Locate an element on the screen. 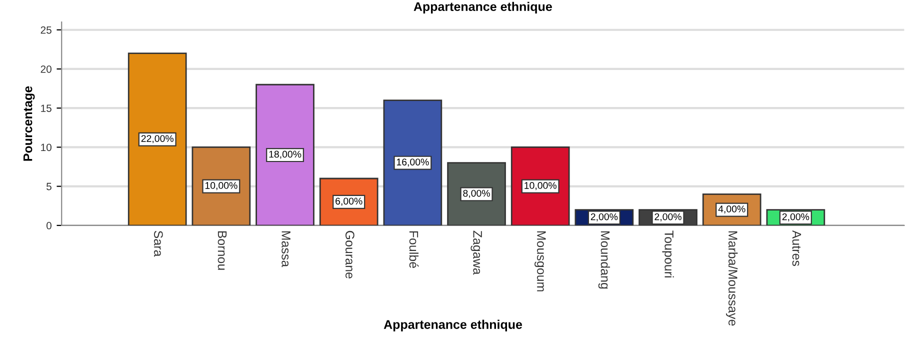  x-tick-label: Marba/Moussaye is located at coordinates (732, 278).